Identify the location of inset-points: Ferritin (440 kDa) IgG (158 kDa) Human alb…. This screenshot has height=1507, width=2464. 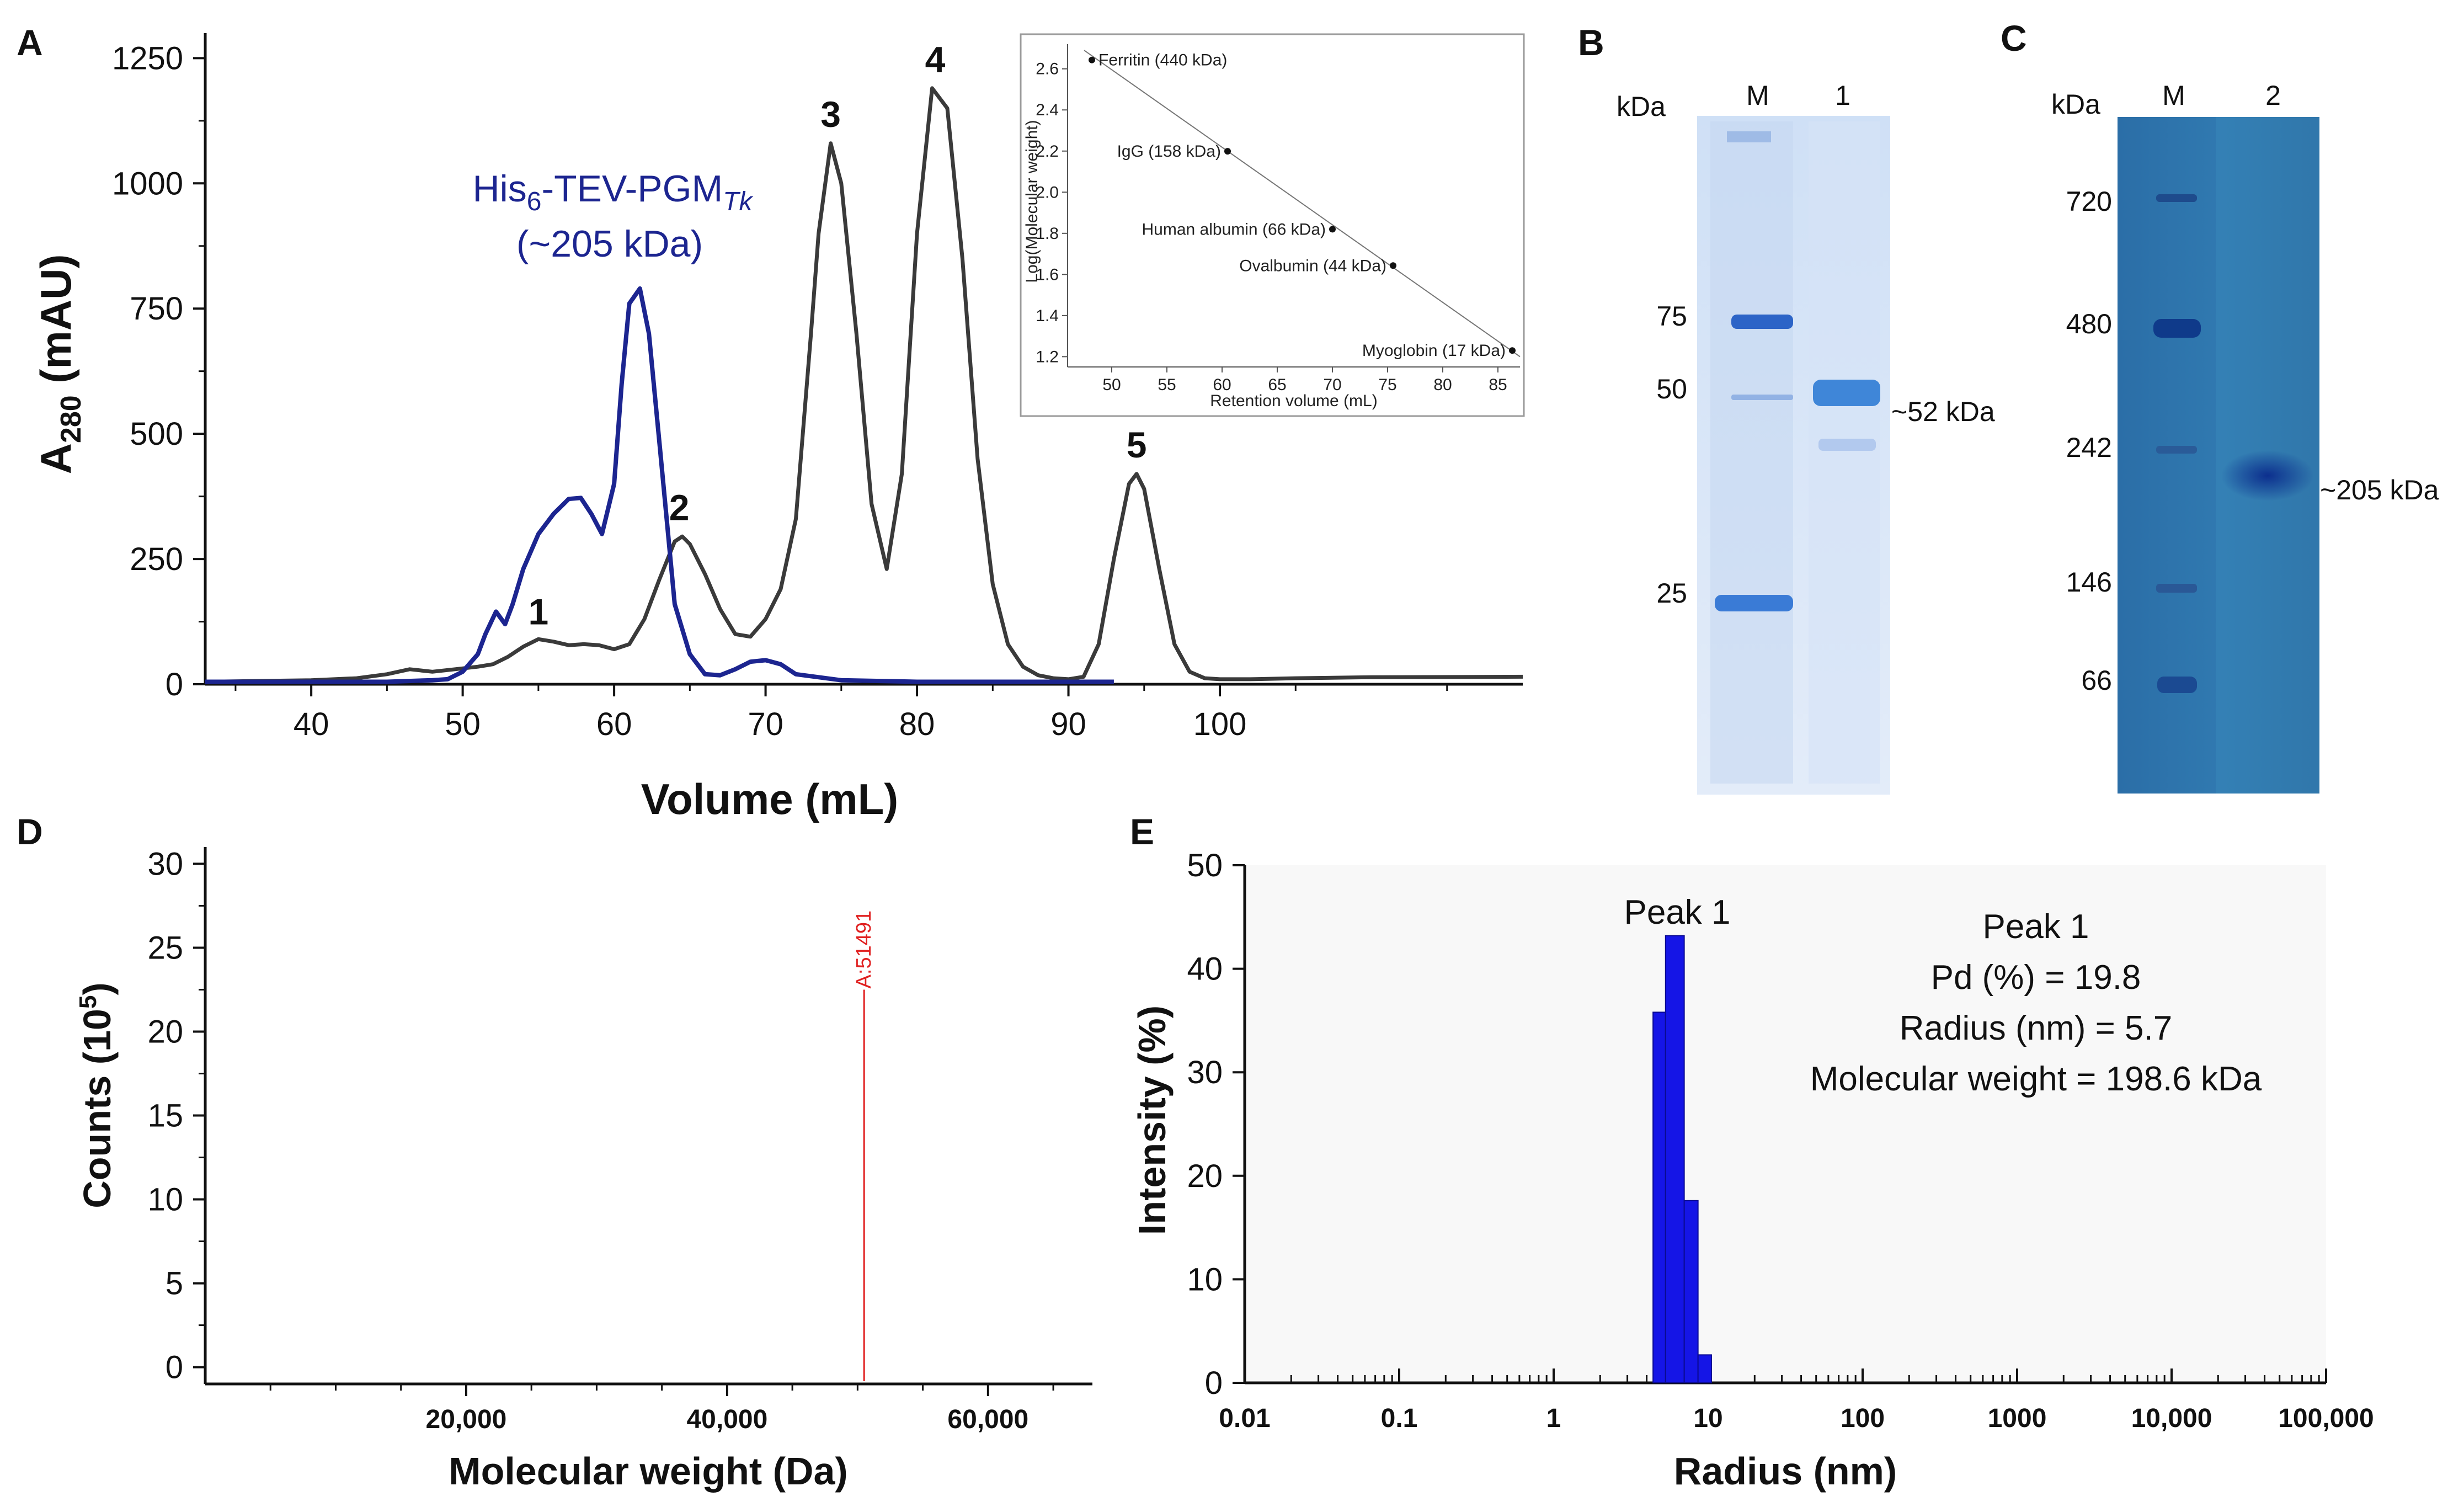
(1302, 205).